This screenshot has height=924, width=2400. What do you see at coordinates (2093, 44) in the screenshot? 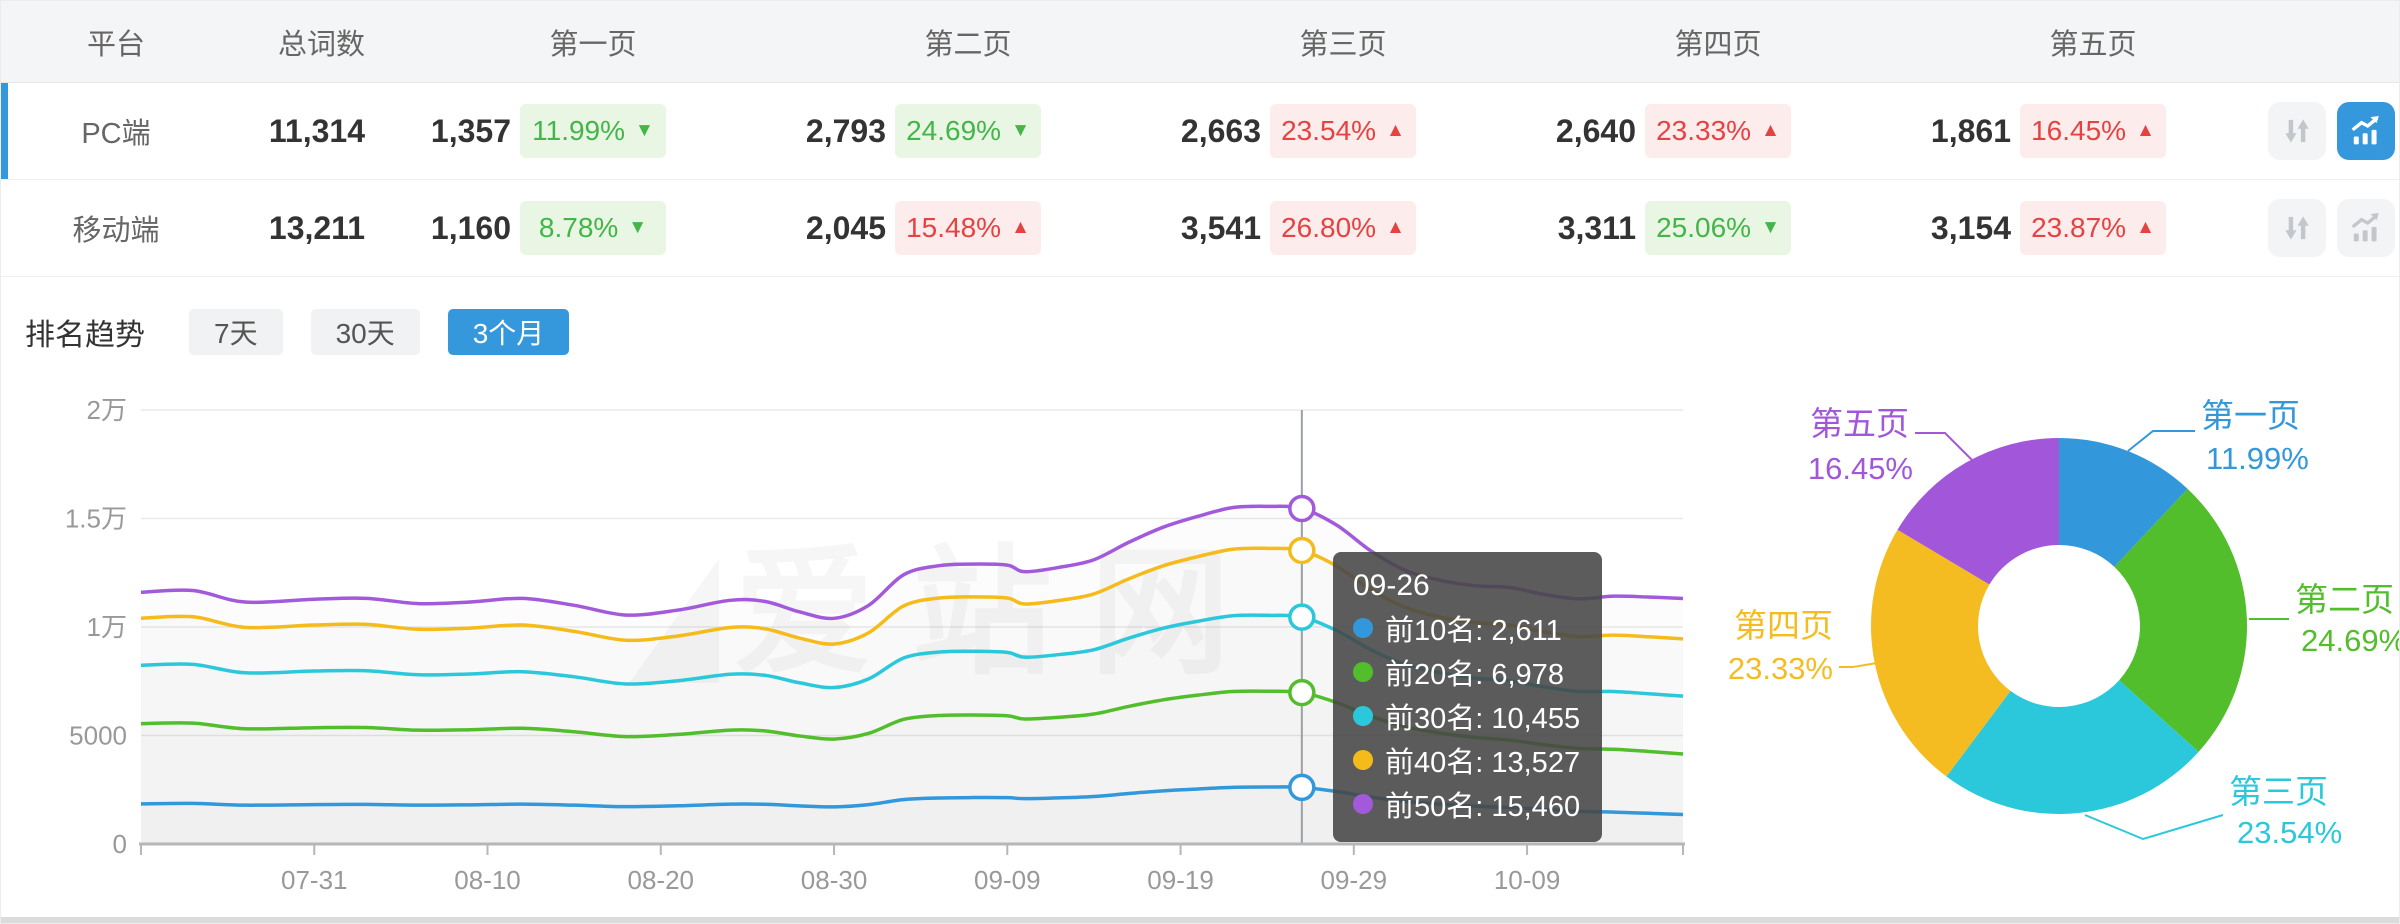
I see `column-header-label: 第五页` at bounding box center [2093, 44].